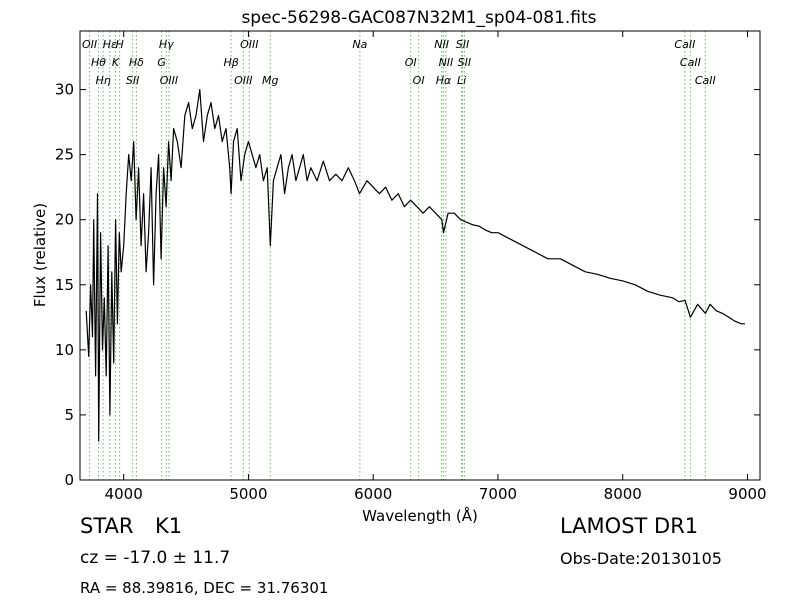  Describe the element at coordinates (462, 44) in the screenshot. I see `line-label-21: SII` at that location.